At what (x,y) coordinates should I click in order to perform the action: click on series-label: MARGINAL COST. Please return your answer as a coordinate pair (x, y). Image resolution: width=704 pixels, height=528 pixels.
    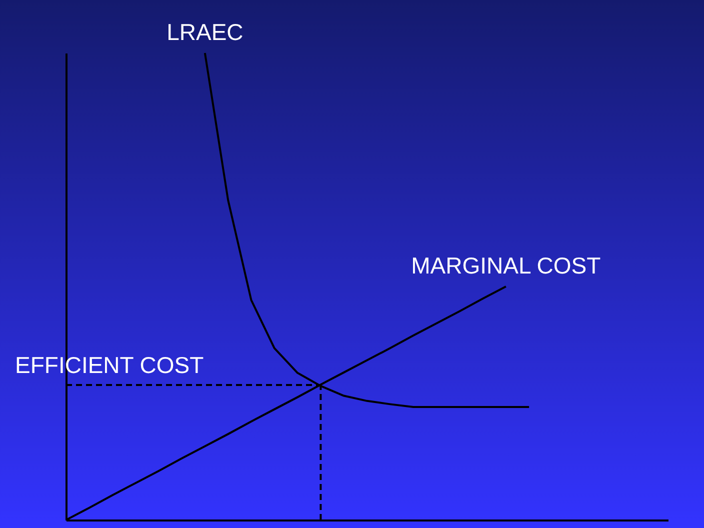
    Looking at the image, I should click on (506, 265).